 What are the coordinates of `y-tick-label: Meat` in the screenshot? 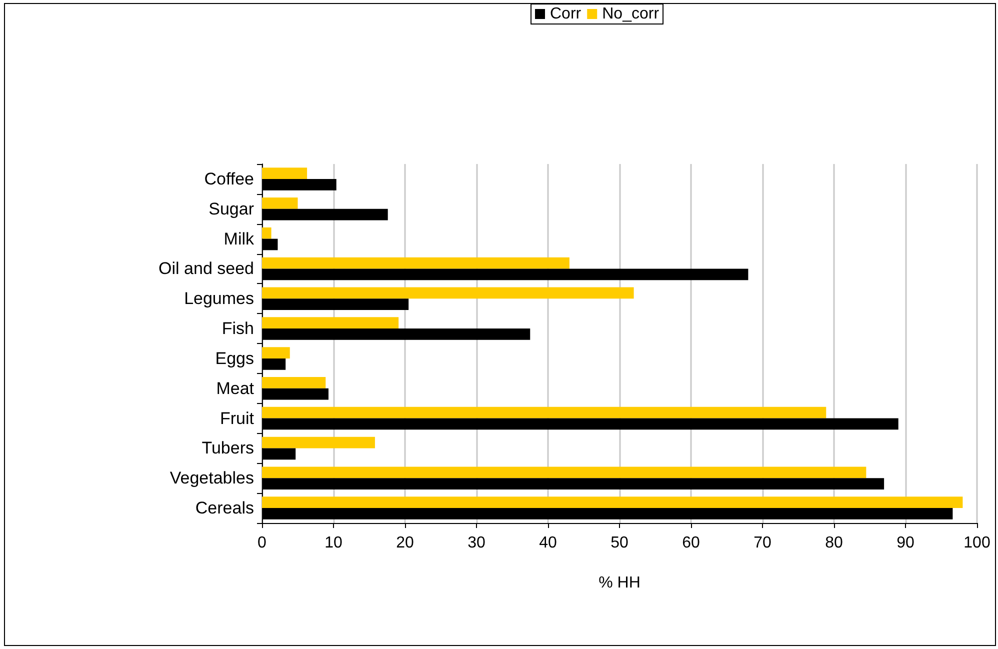 It's located at (235, 388).